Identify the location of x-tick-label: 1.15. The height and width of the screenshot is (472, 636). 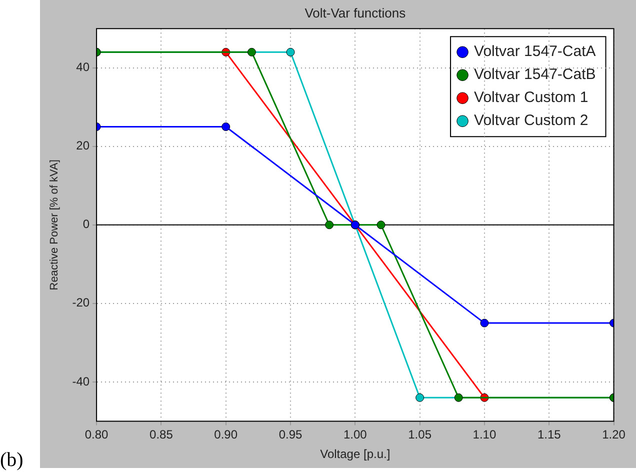
(549, 435).